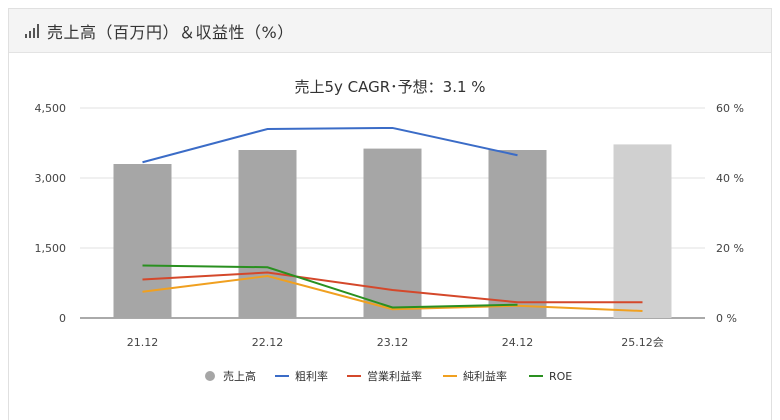 This screenshot has width=780, height=420. I want to click on x-axis-tick-label: 21.12, so click(143, 342).